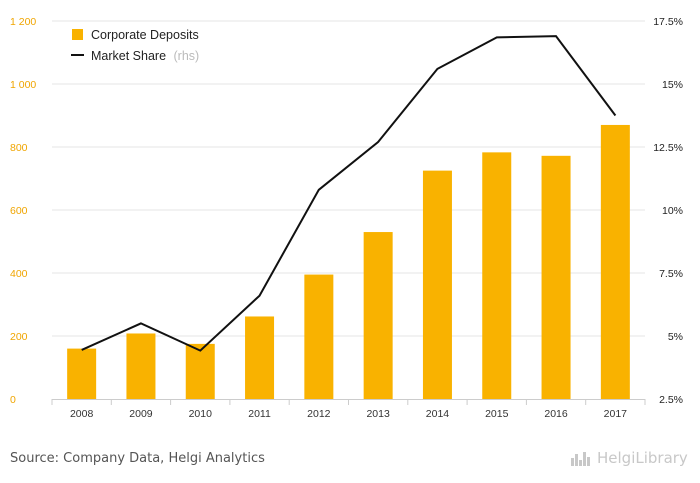 This screenshot has width=700, height=483. What do you see at coordinates (671, 400) in the screenshot?
I see `y-right-tick-label: 2.5%` at bounding box center [671, 400].